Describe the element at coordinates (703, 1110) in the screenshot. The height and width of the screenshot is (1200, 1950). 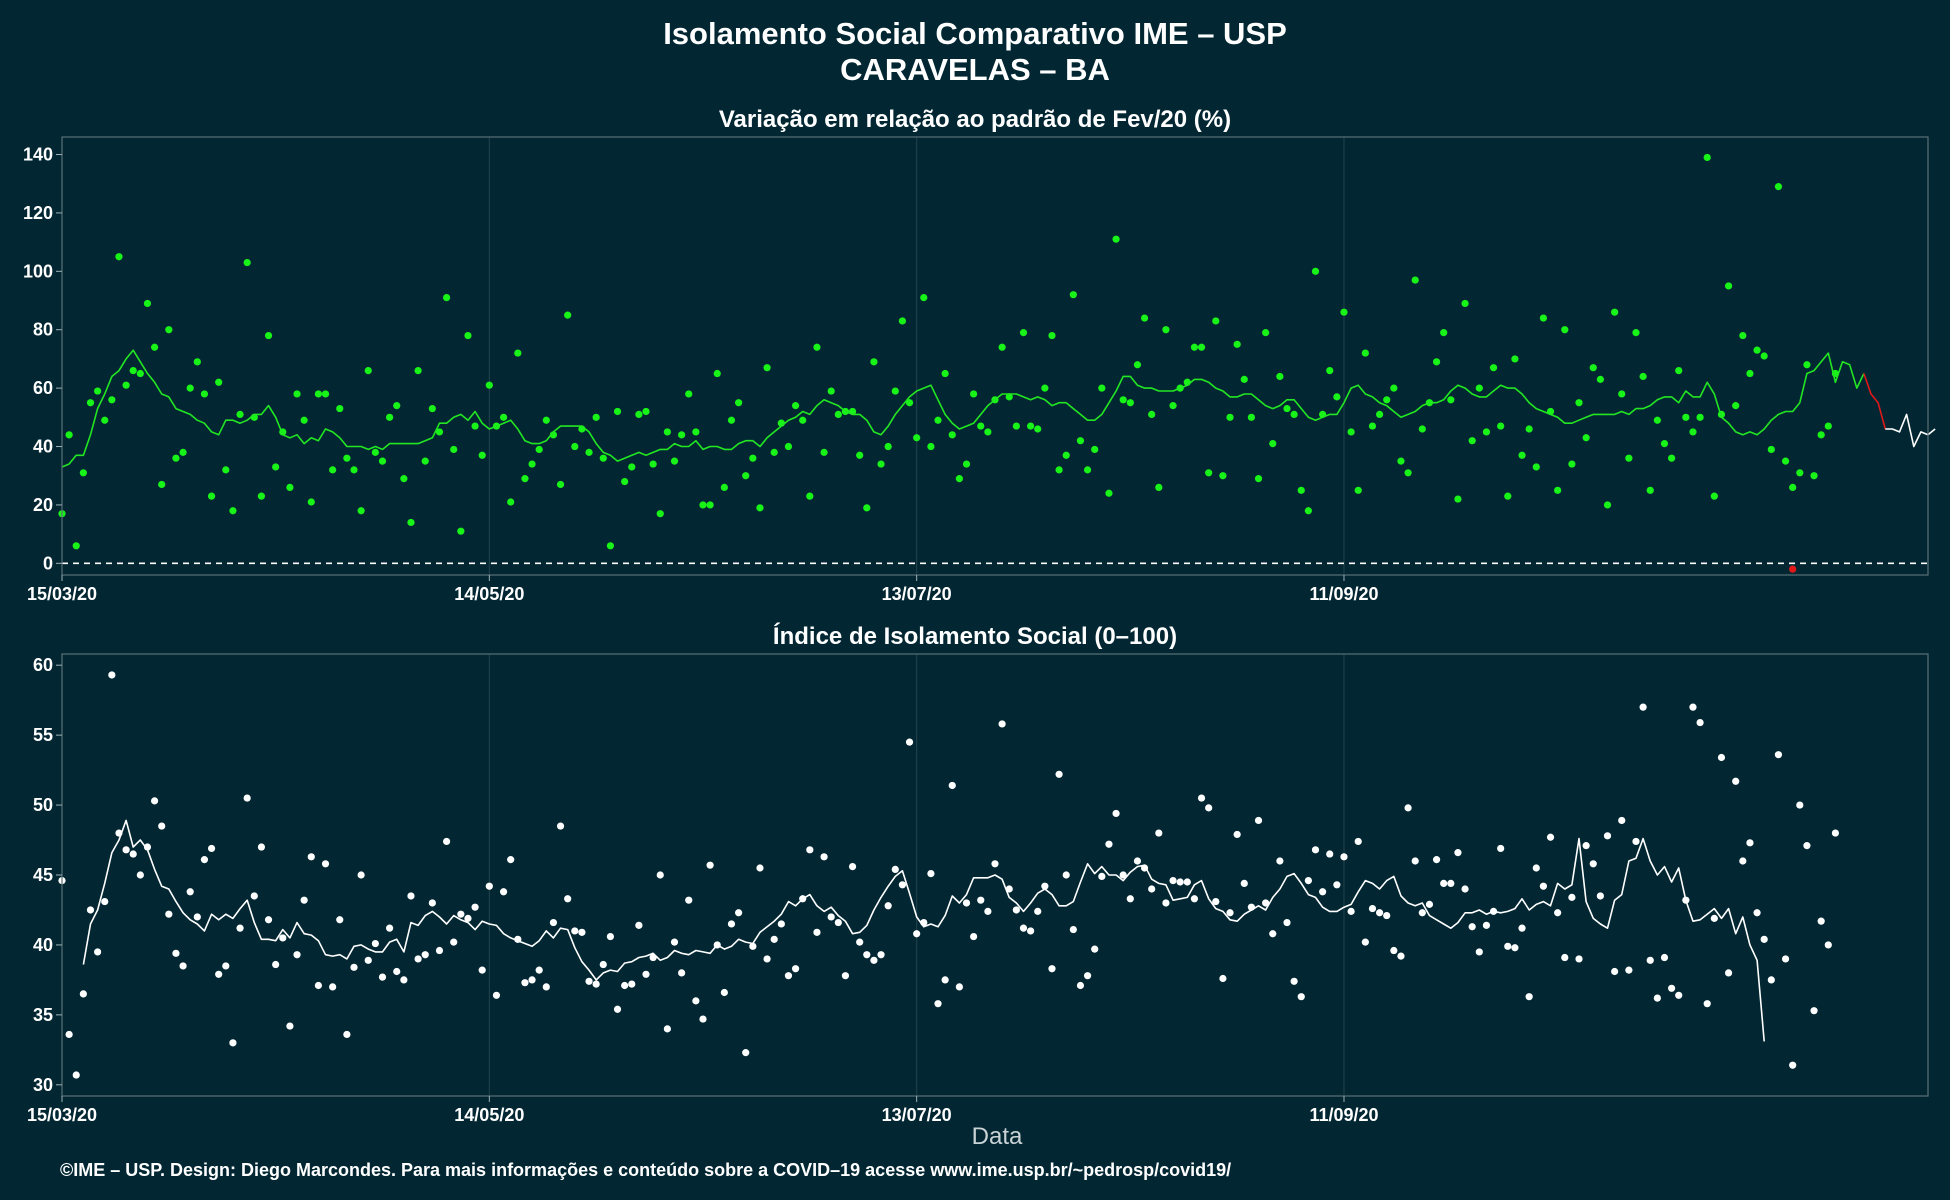
I see `index-x-axis: 15/03/20 14/05/20 13/07/20 11/09/20` at that location.